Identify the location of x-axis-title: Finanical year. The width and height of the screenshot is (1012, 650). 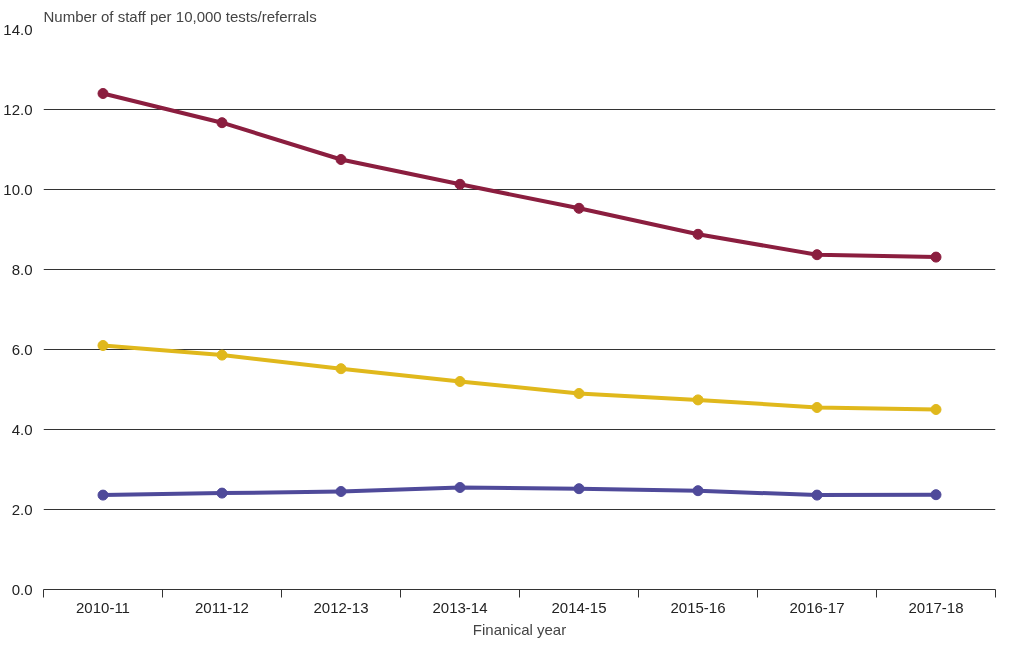
(519, 629).